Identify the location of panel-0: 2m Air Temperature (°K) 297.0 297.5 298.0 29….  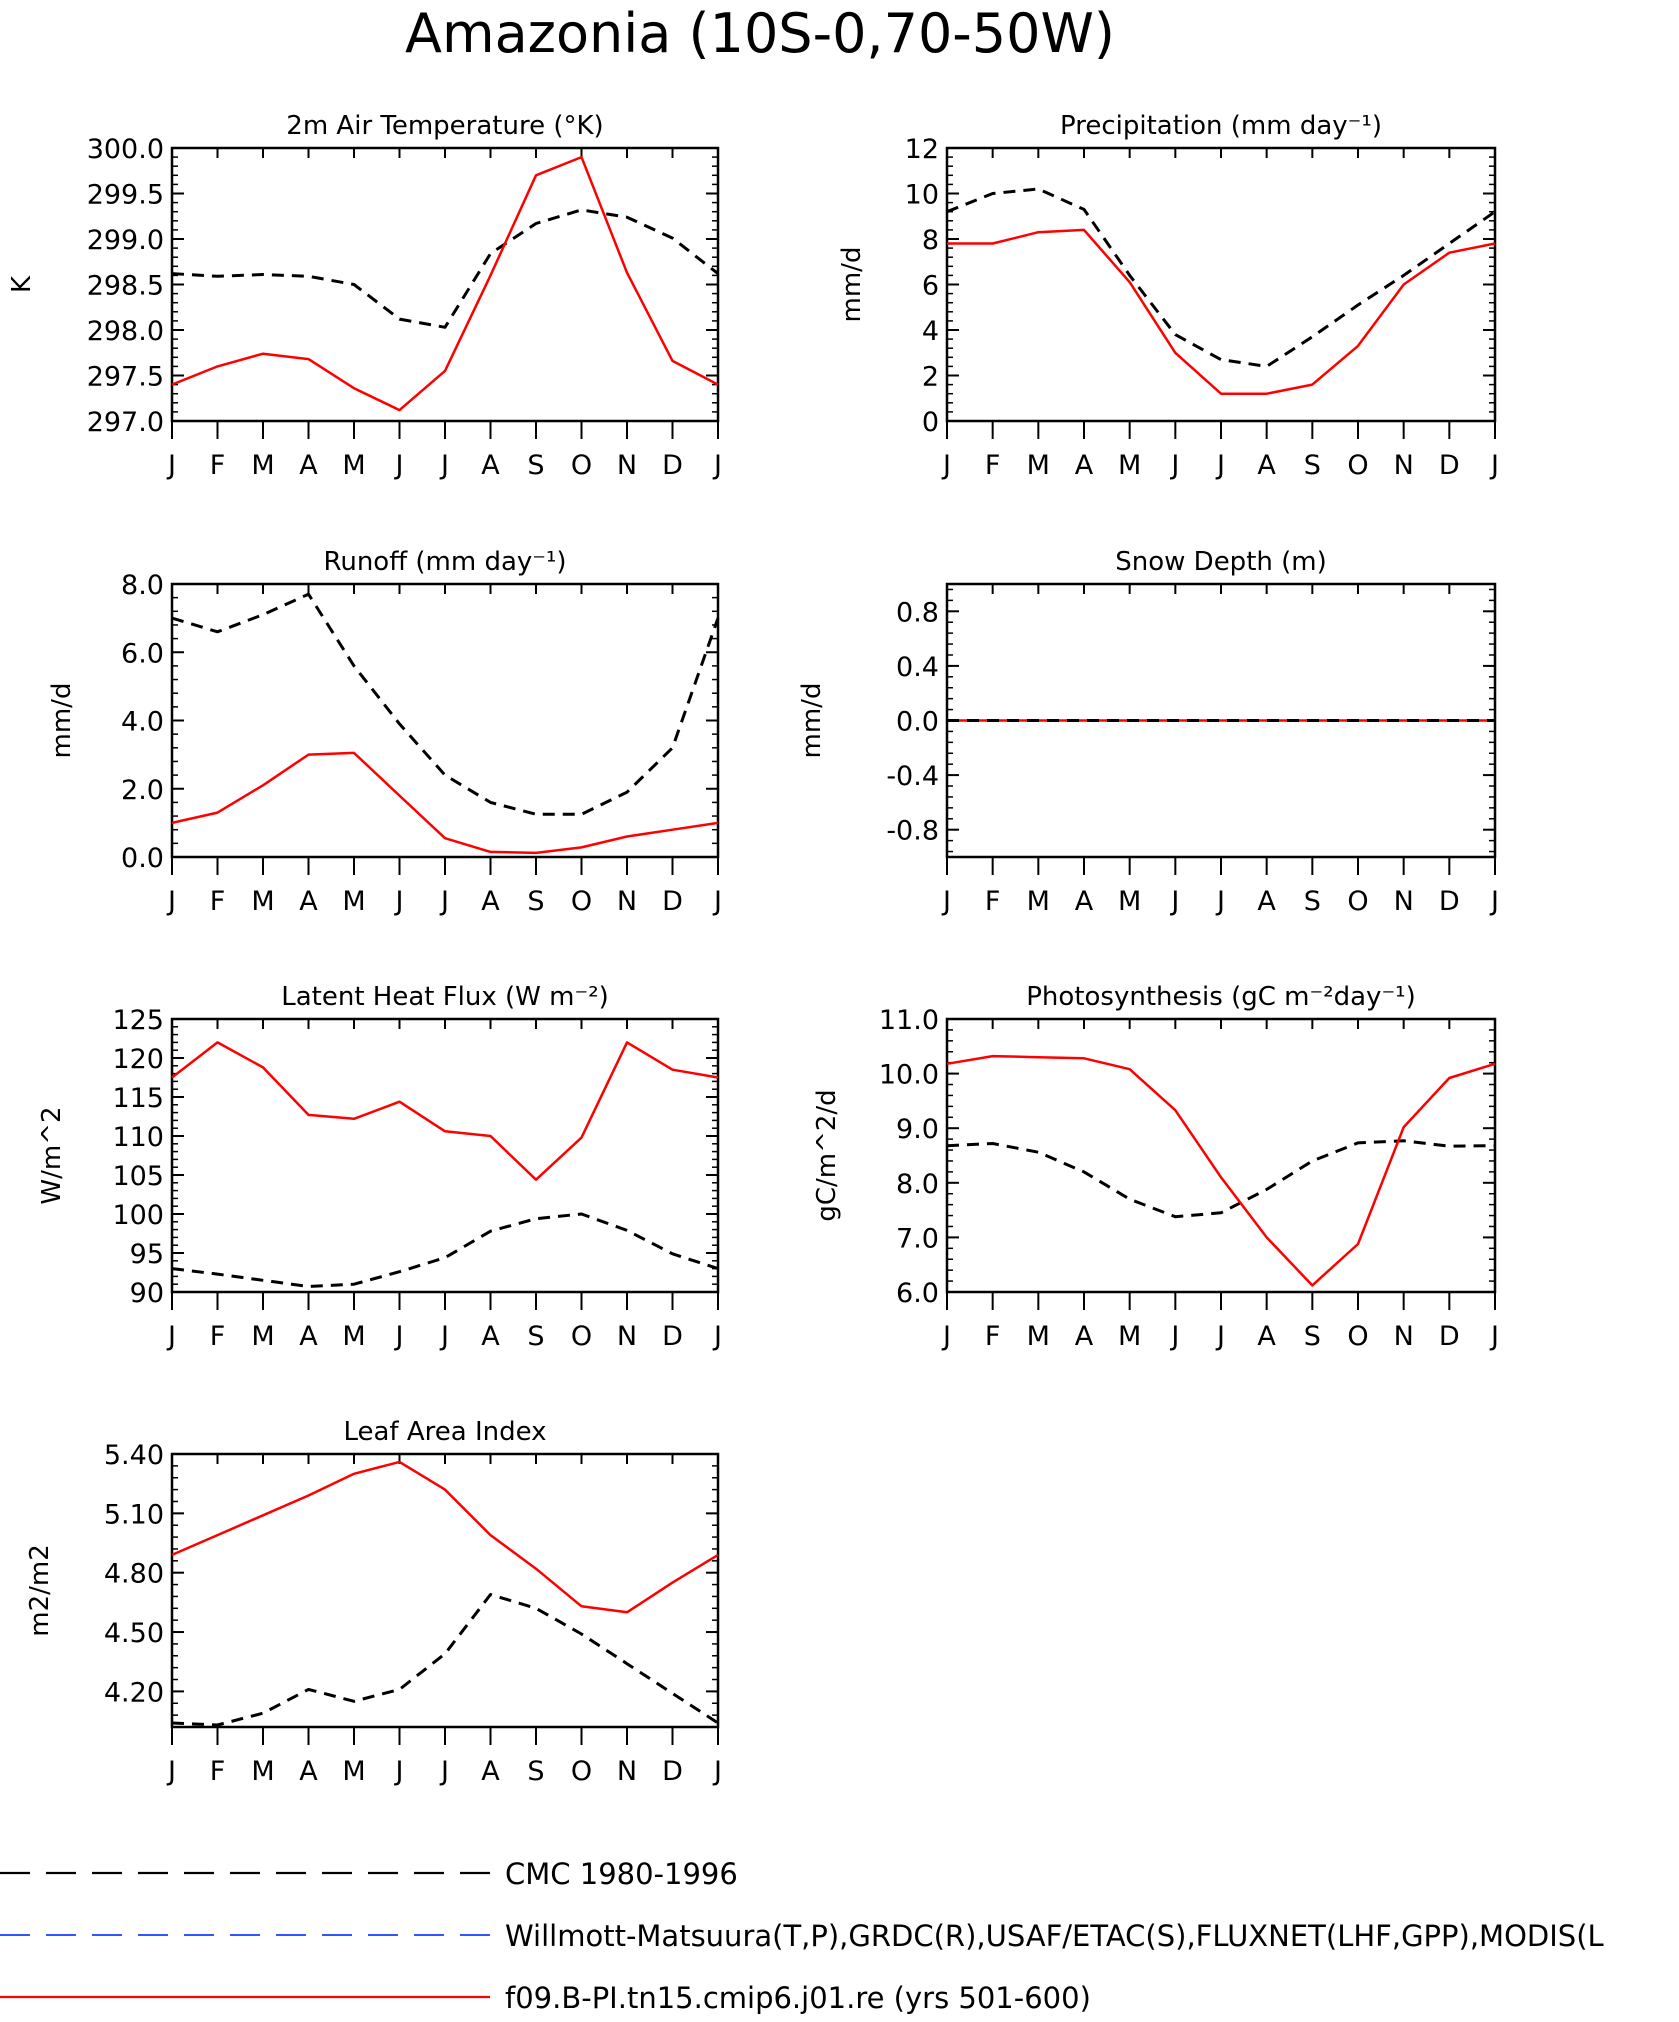
(364, 296).